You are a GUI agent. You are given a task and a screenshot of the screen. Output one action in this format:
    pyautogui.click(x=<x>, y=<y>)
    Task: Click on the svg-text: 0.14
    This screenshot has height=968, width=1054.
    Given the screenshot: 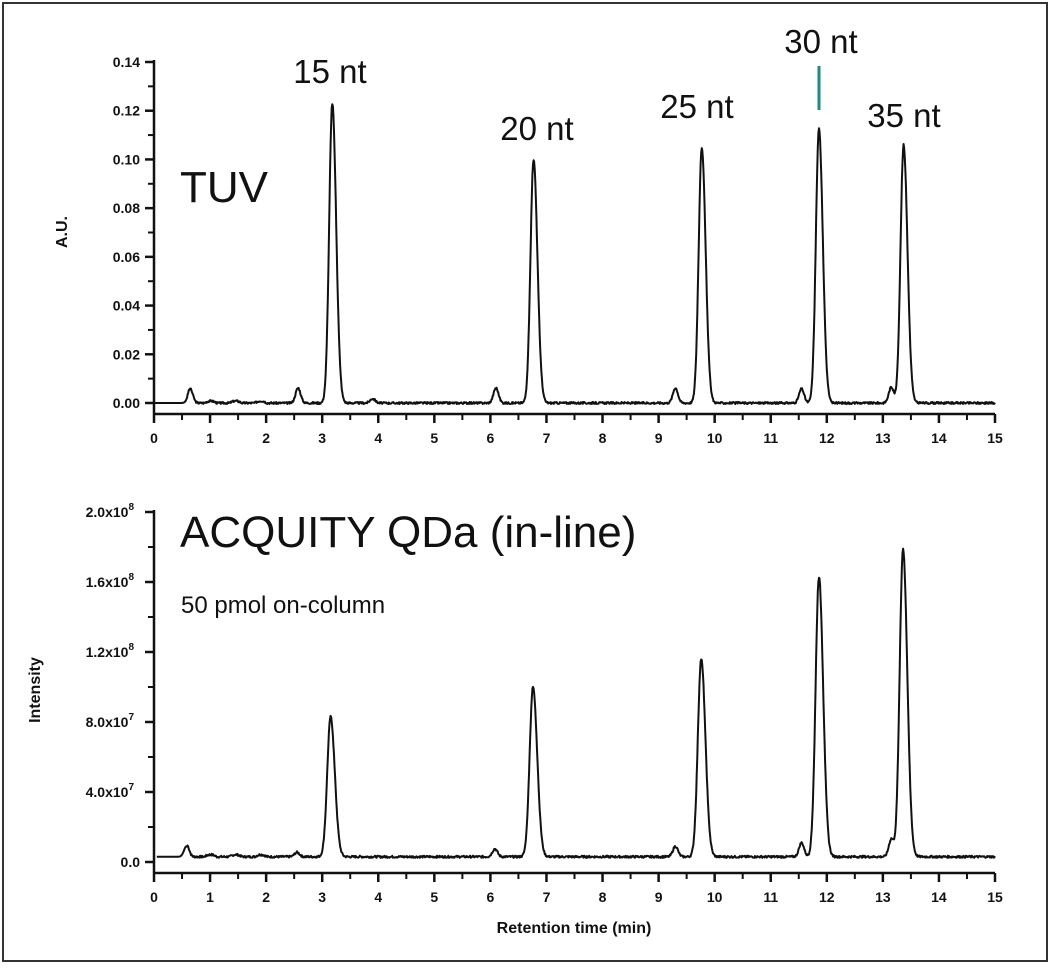 What is the action you would take?
    pyautogui.click(x=126, y=62)
    